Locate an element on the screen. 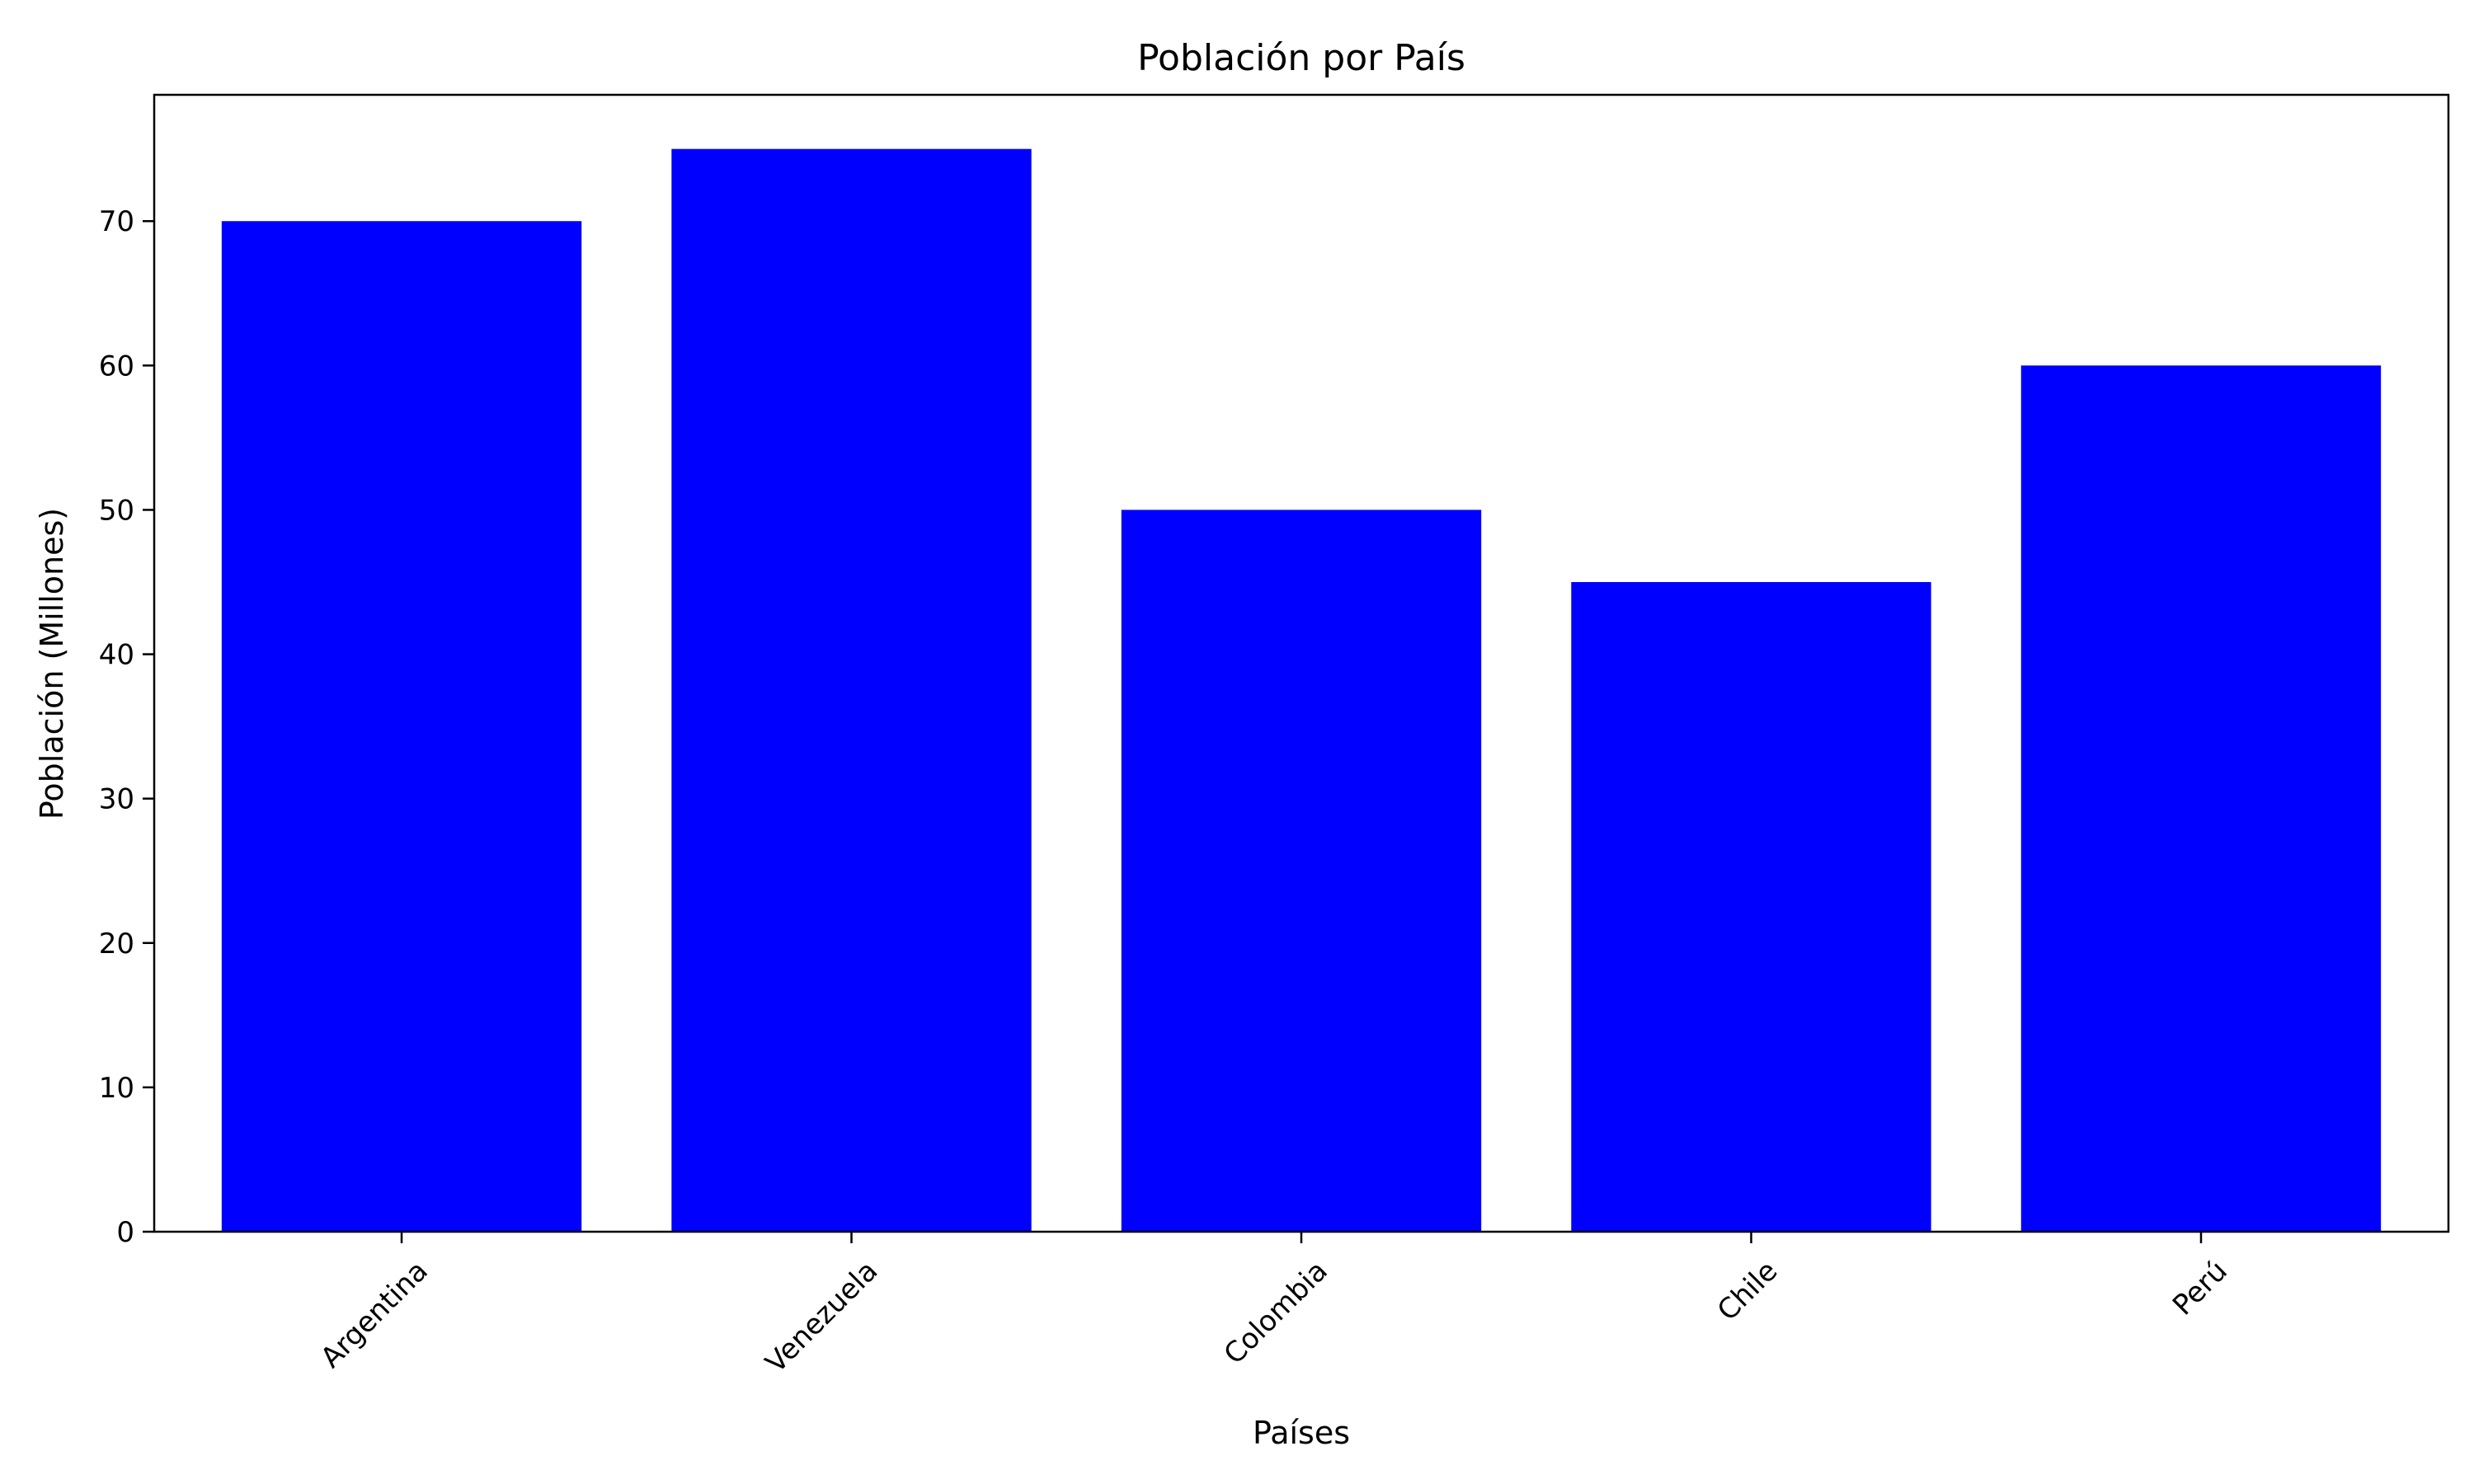 The image size is (2474, 1484). chart-title: Población por País is located at coordinates (1301, 58).